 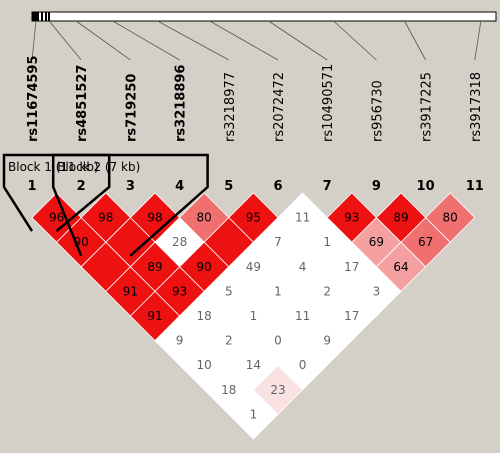 I want to click on ld-cell-value: 96, so click(x=56, y=218).